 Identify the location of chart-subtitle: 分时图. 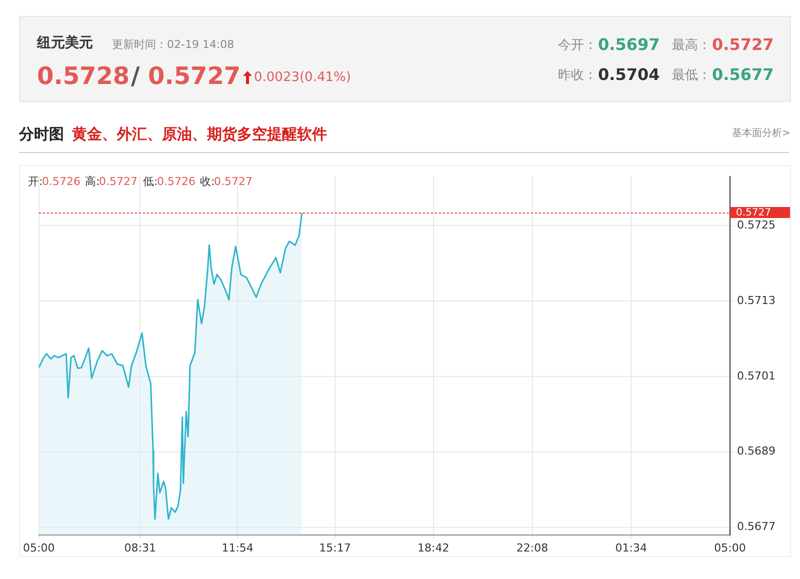
(41, 134).